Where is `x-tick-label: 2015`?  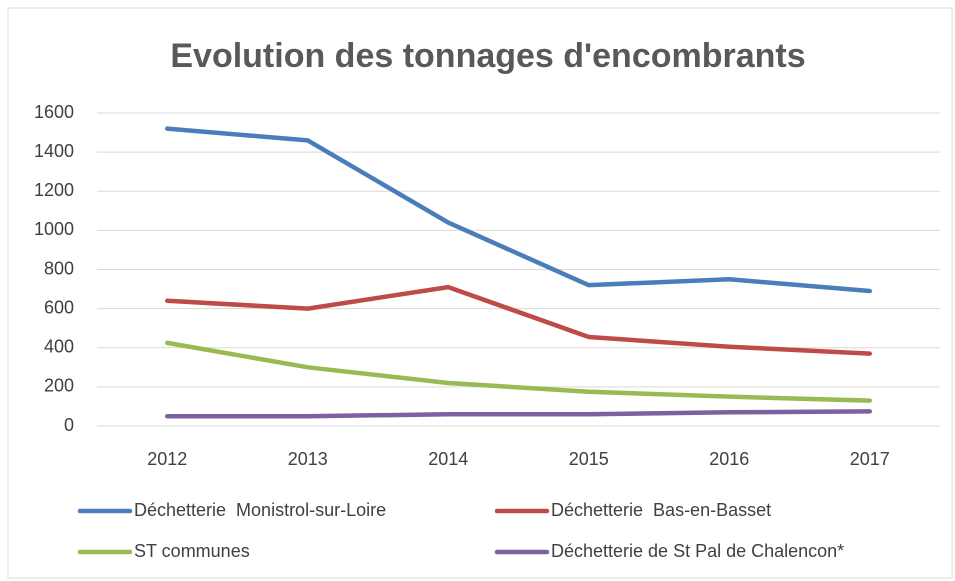
x-tick-label: 2015 is located at coordinates (589, 459).